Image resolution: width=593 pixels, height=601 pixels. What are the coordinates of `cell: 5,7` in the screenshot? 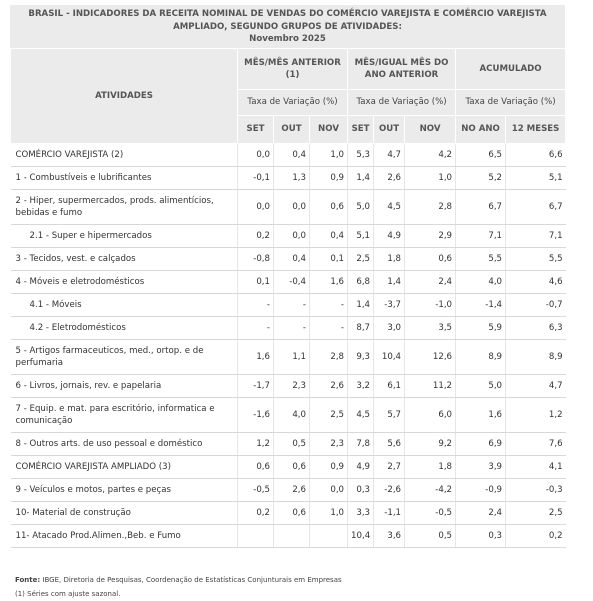 It's located at (389, 415).